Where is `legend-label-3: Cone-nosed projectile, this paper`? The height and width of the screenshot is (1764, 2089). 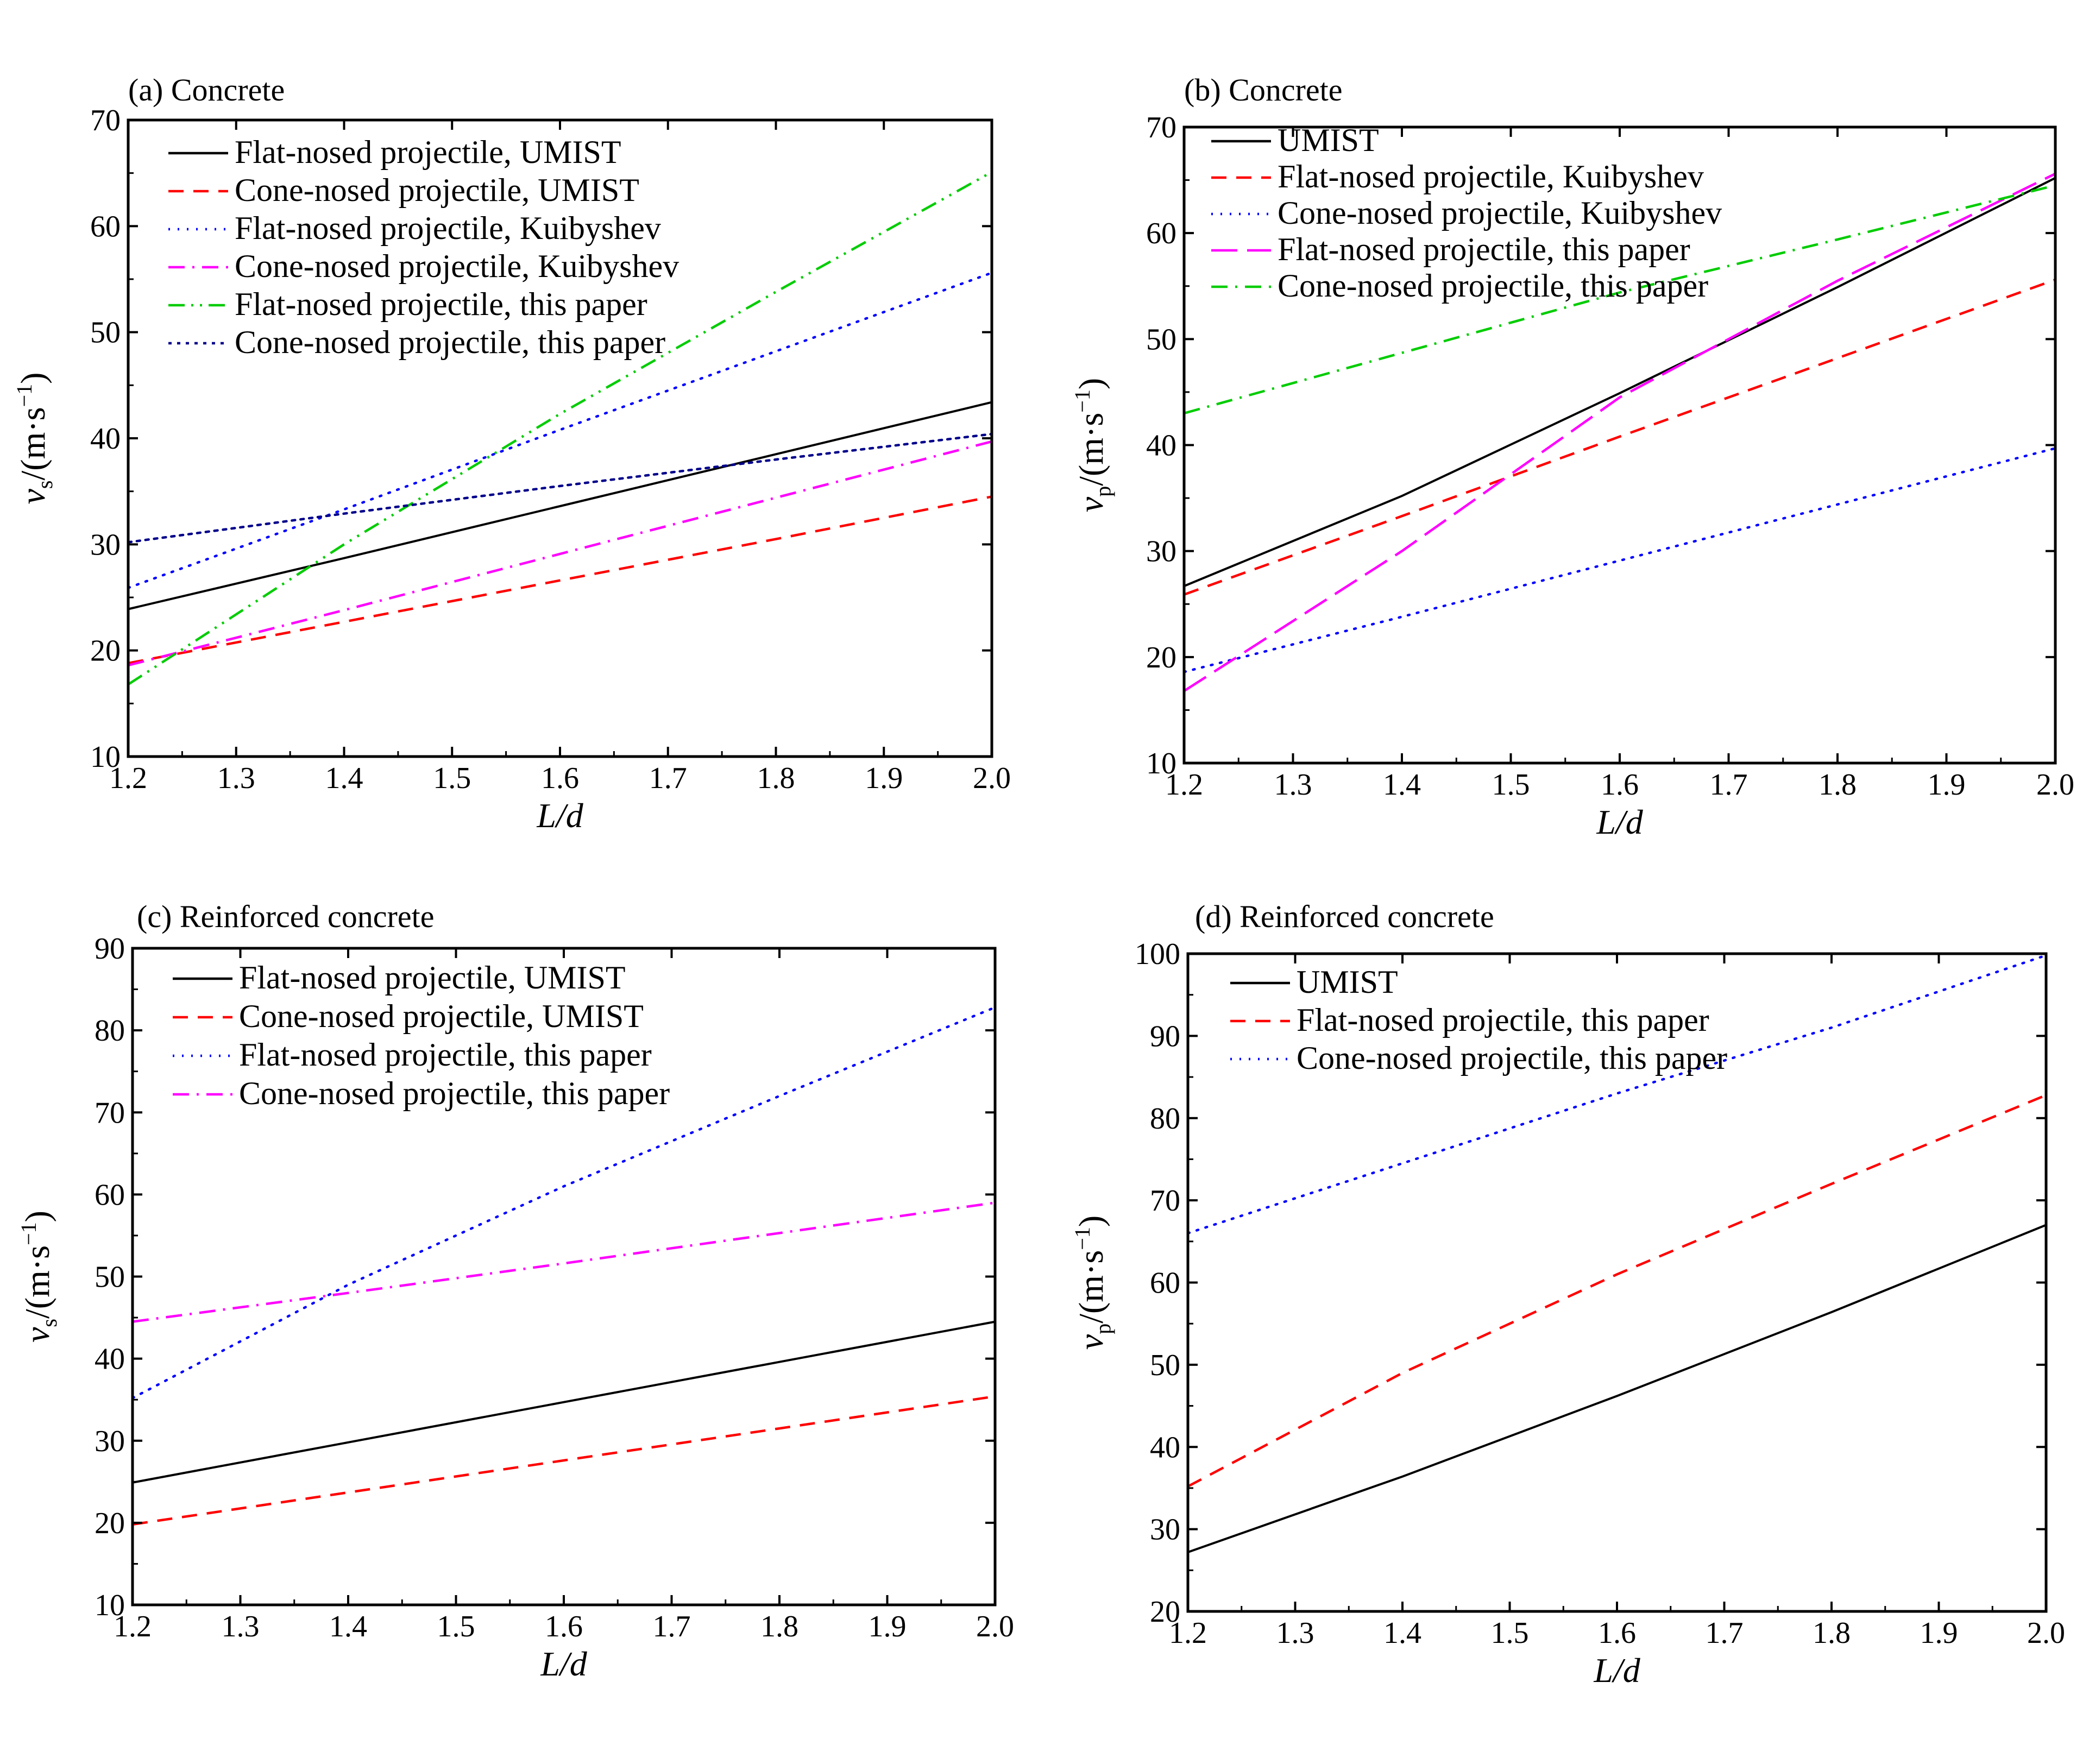 legend-label-3: Cone-nosed projectile, this paper is located at coordinates (1512, 1058).